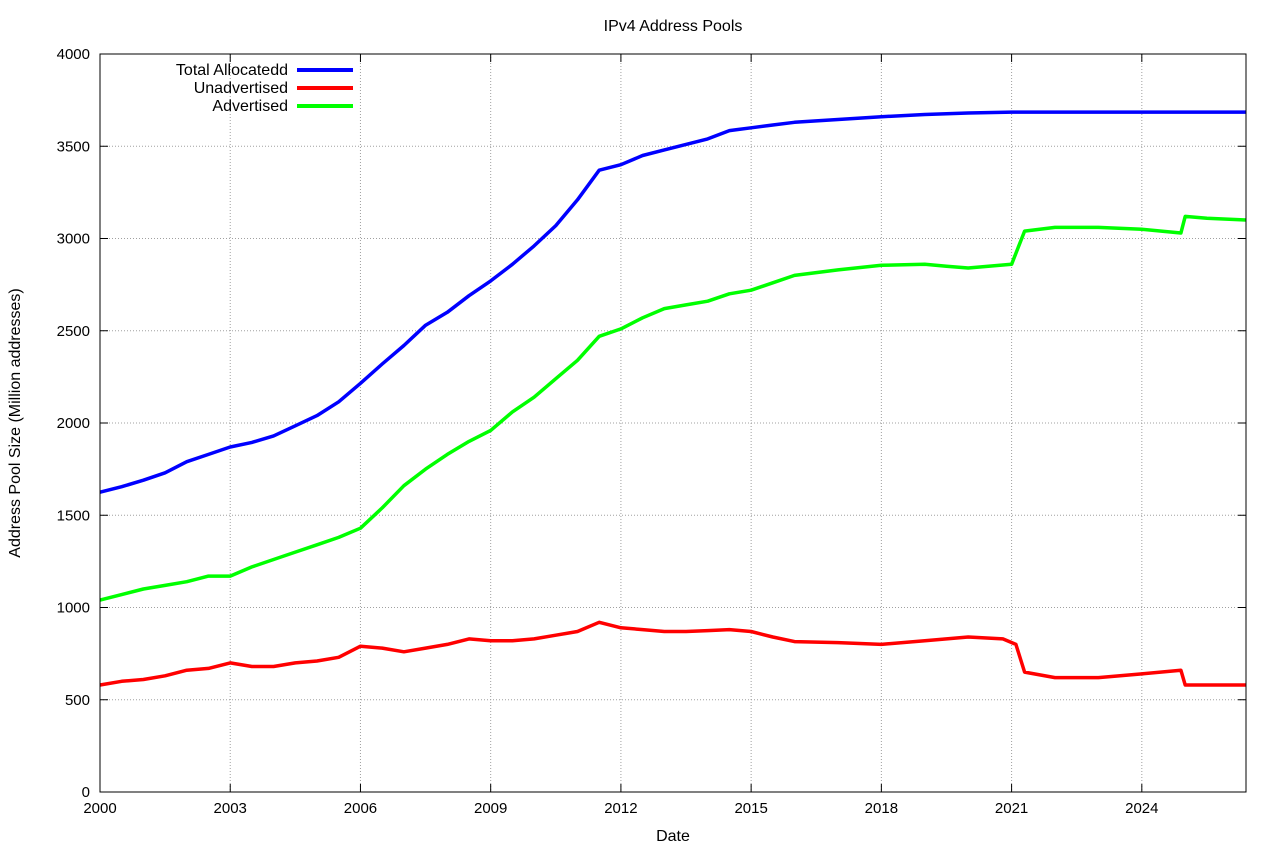  I want to click on y-tick-label: 3000, so click(73, 239).